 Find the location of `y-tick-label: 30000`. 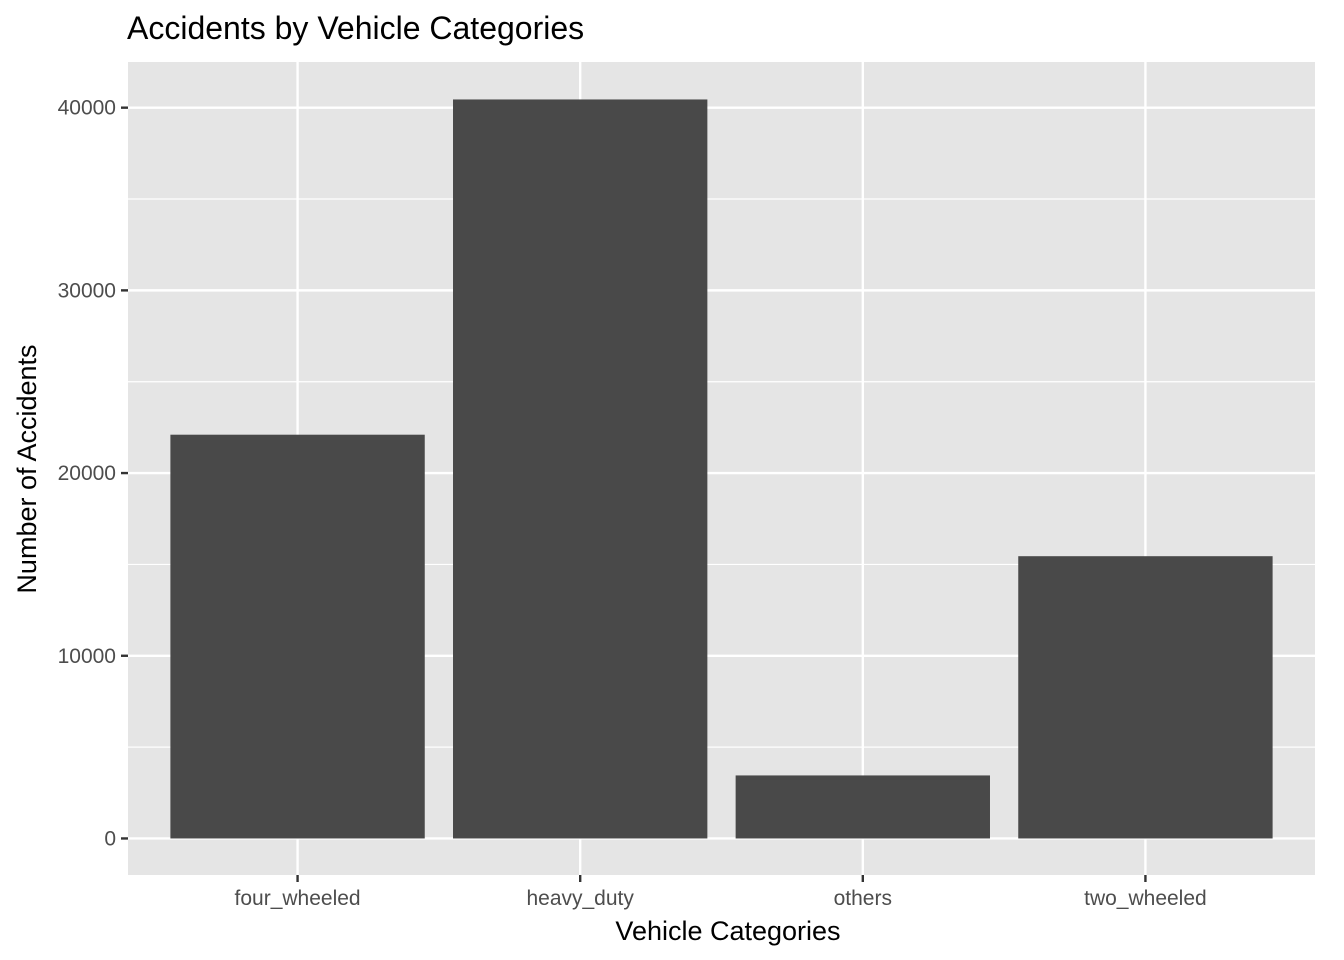

y-tick-label: 30000 is located at coordinates (87, 290).